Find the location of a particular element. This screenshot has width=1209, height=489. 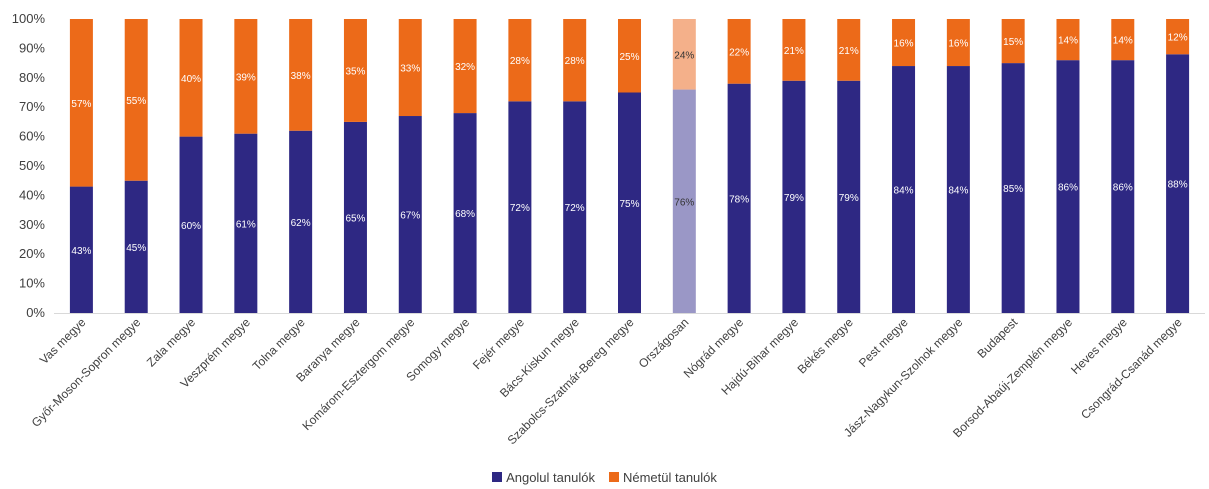

data-label-german: 24% is located at coordinates (684, 55).